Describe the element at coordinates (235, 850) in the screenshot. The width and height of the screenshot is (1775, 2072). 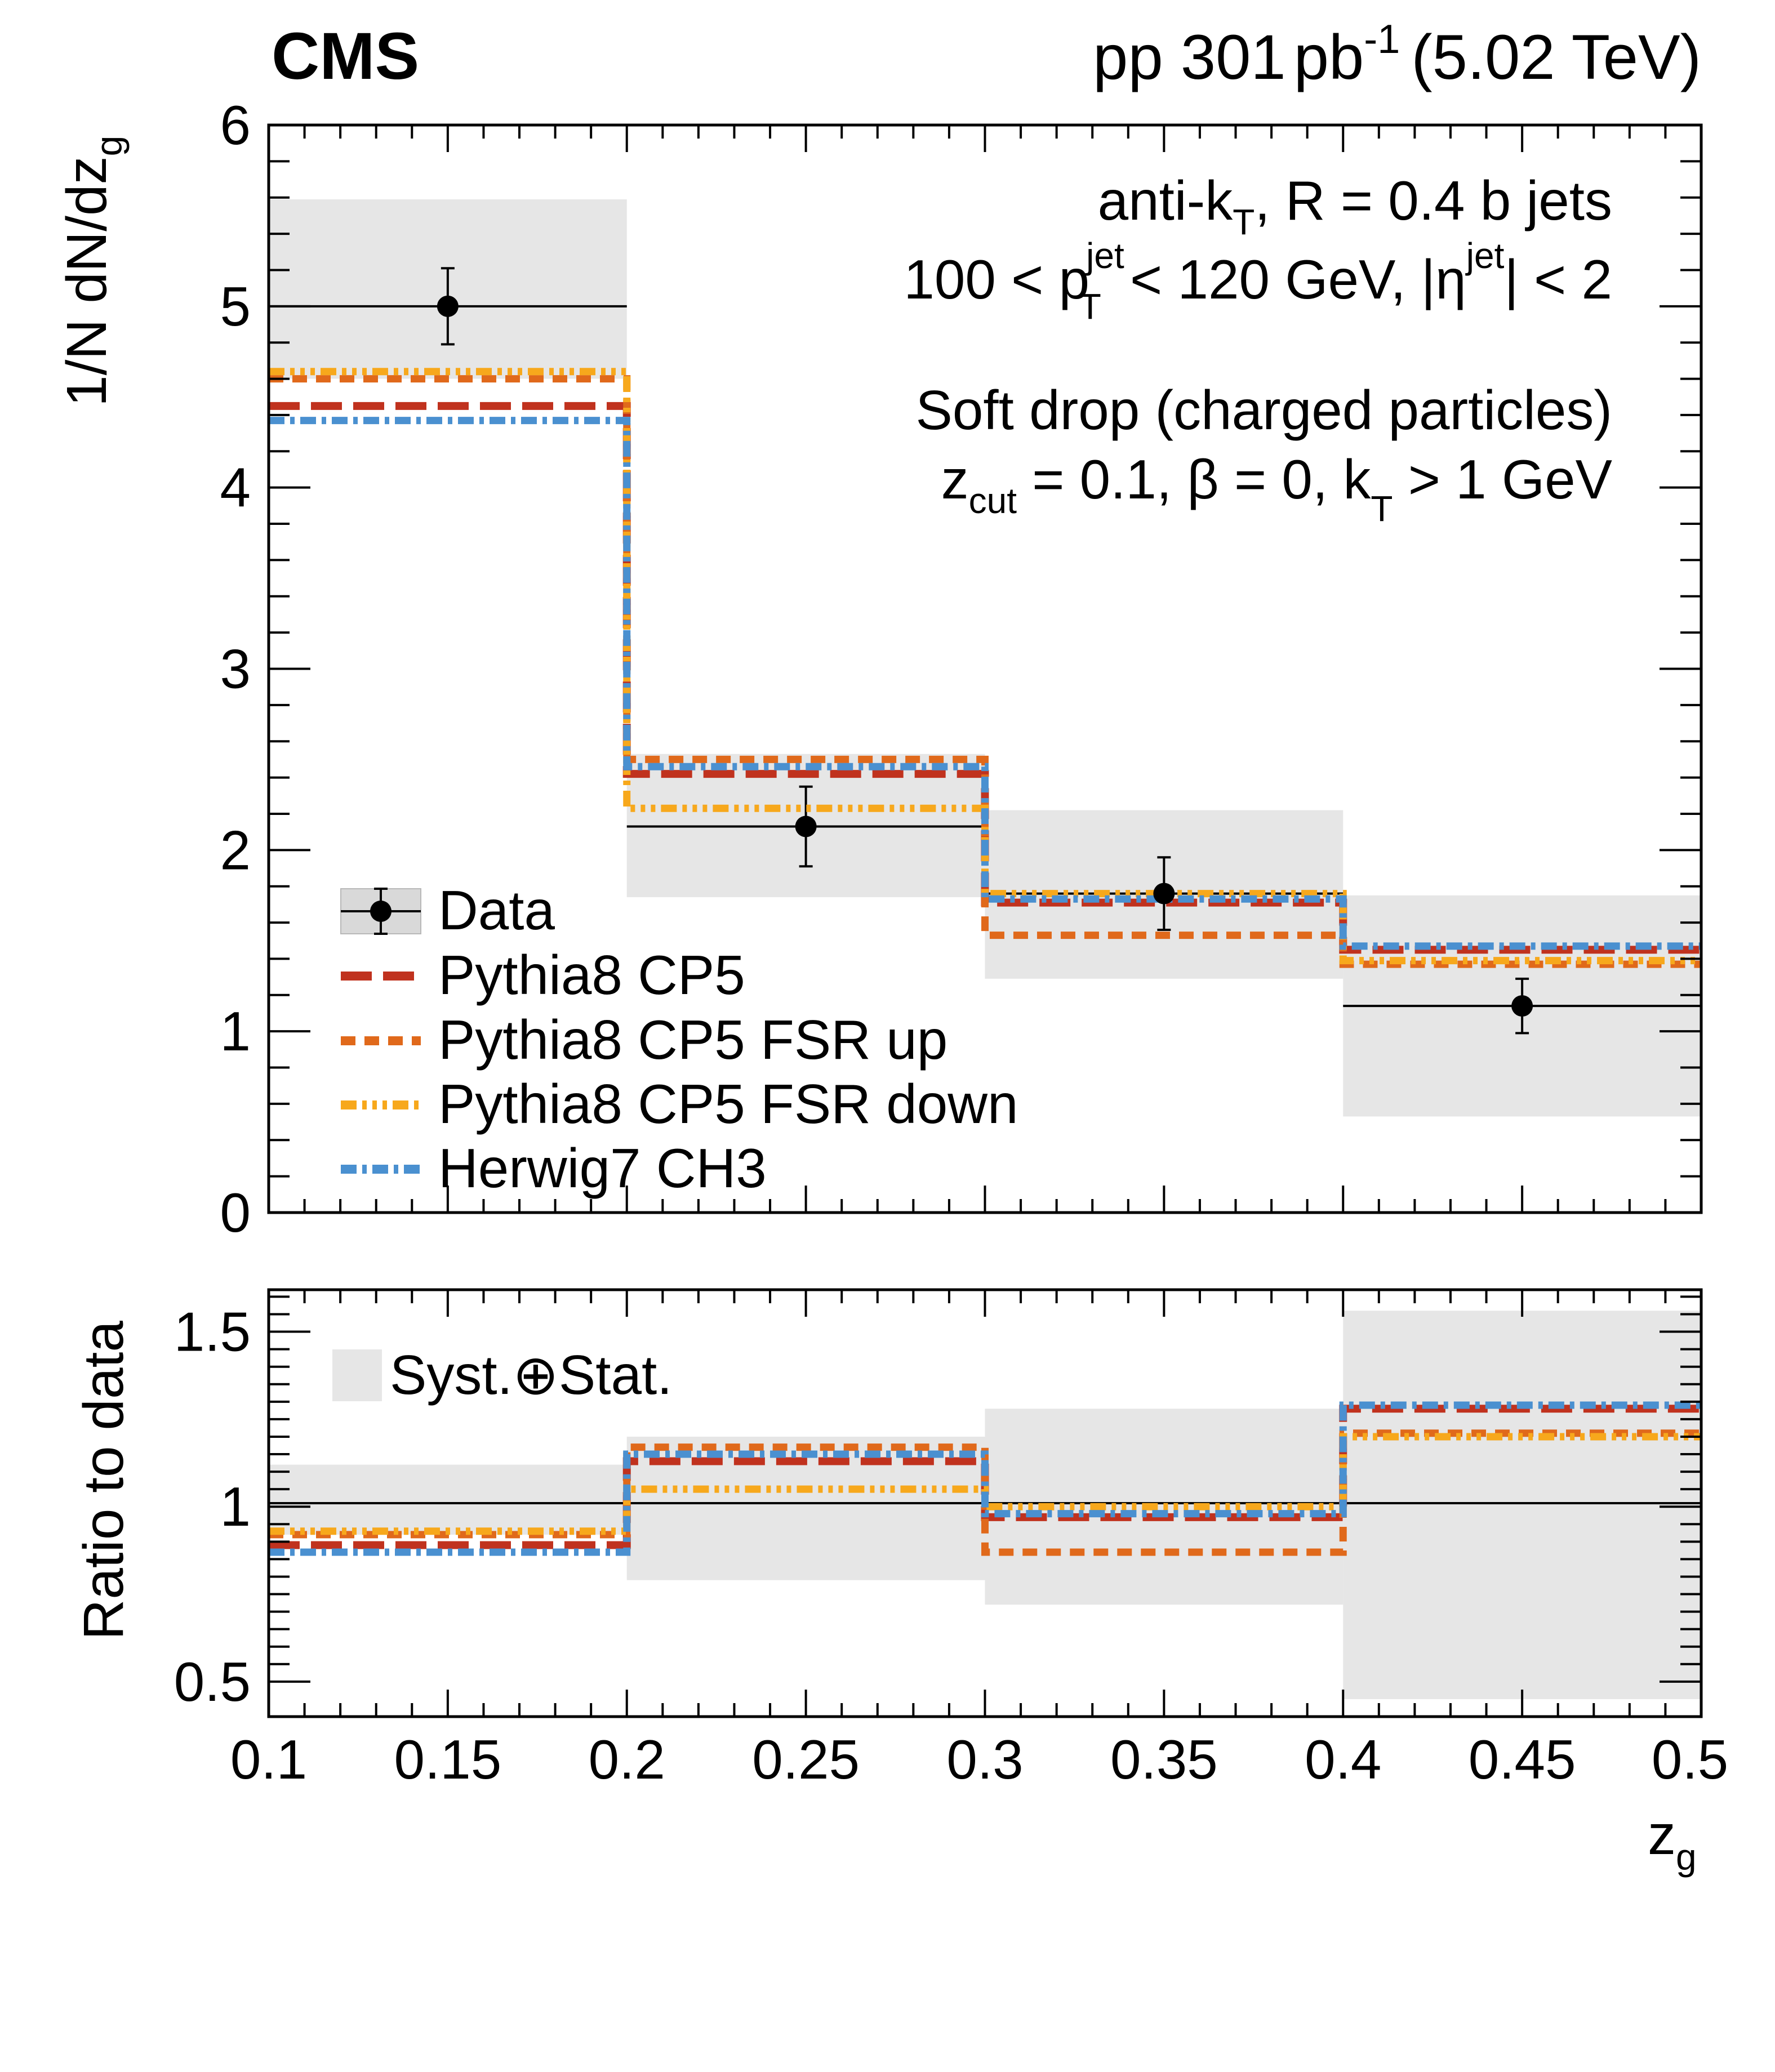
I see `top-ytick-label: 2` at that location.